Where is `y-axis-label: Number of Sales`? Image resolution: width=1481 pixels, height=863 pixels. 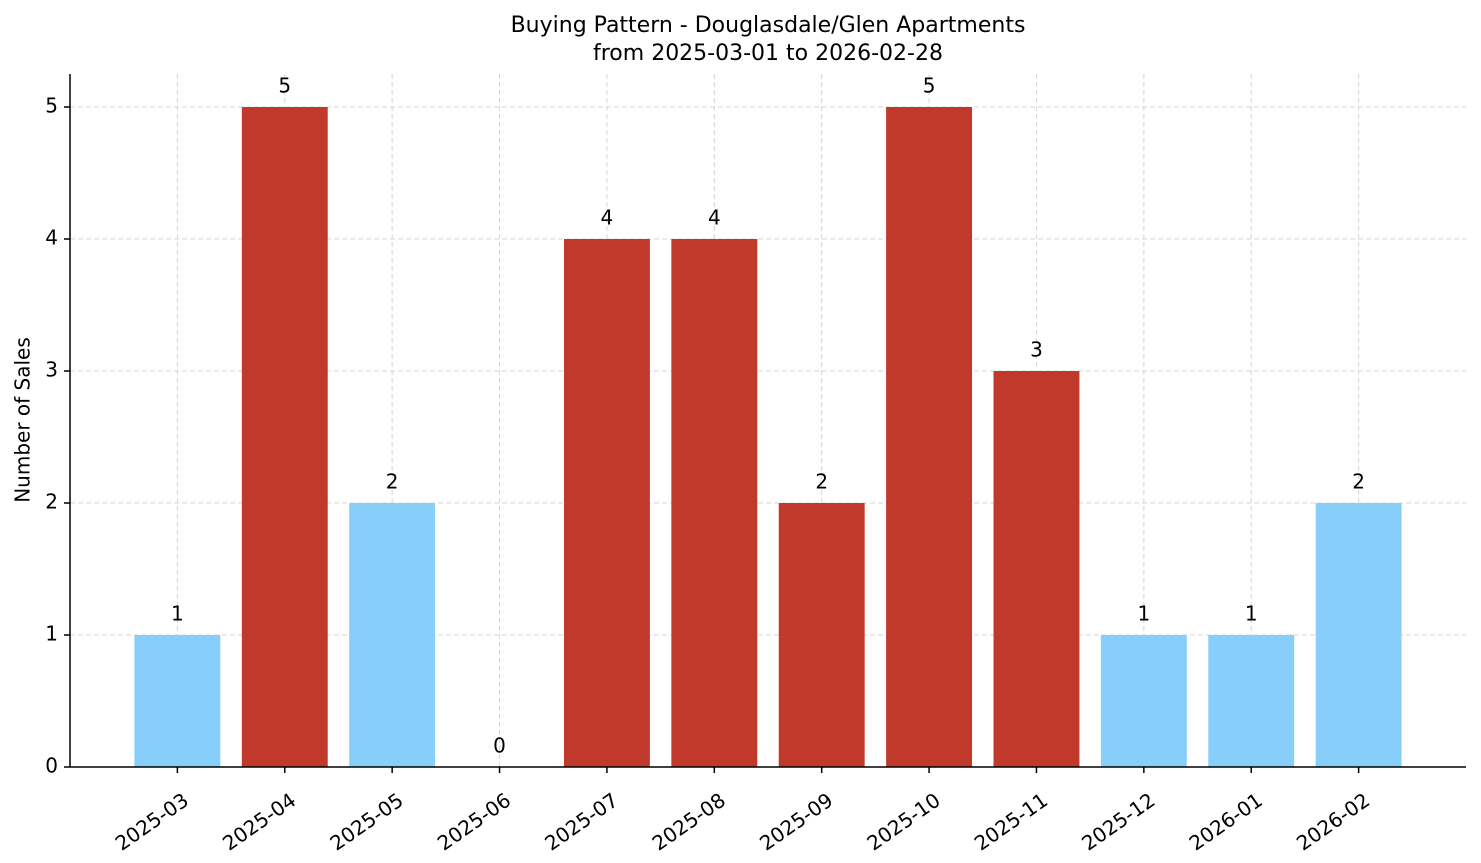
y-axis-label: Number of Sales is located at coordinates (23, 420).